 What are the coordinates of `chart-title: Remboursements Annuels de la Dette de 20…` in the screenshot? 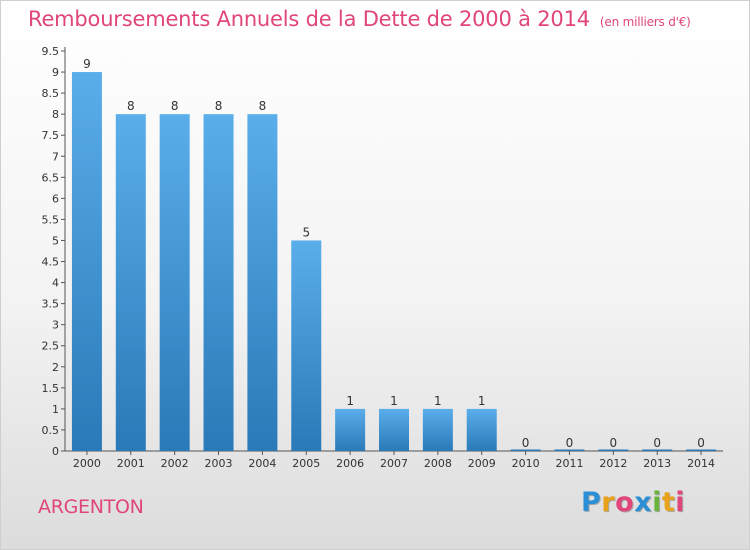 It's located at (359, 19).